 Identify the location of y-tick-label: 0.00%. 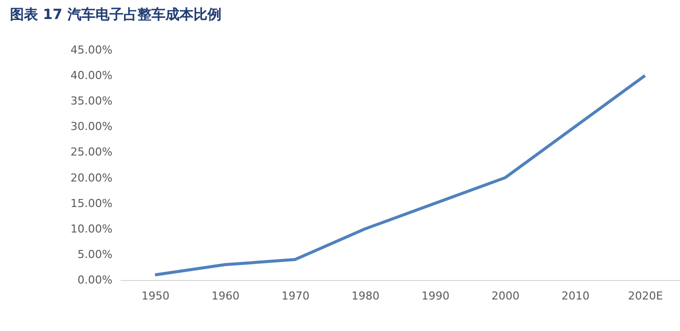
(95, 280).